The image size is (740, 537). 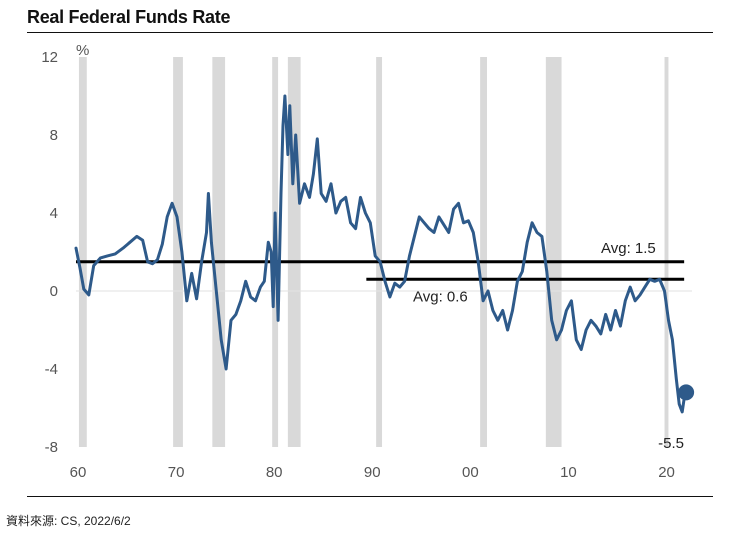 I want to click on x-axis-ticks: 60 70 80 90 00 10 20, so click(x=372, y=472).